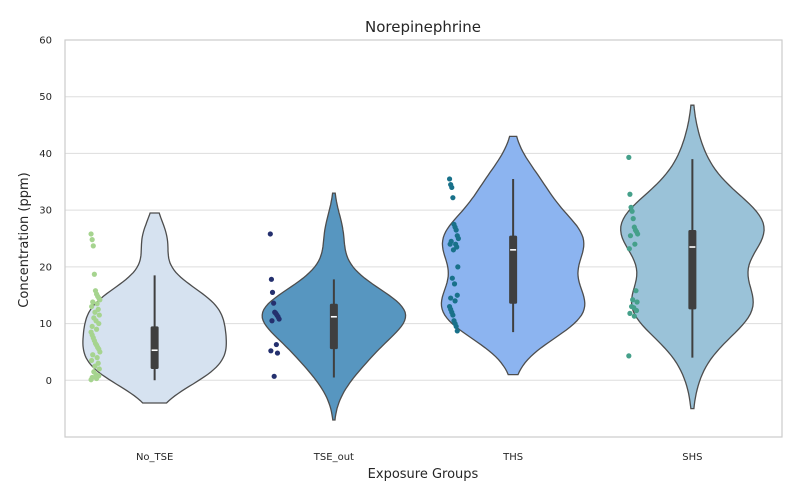  Describe the element at coordinates (24, 239) in the screenshot. I see `y-axis-label: Concentration (ppm)` at that location.